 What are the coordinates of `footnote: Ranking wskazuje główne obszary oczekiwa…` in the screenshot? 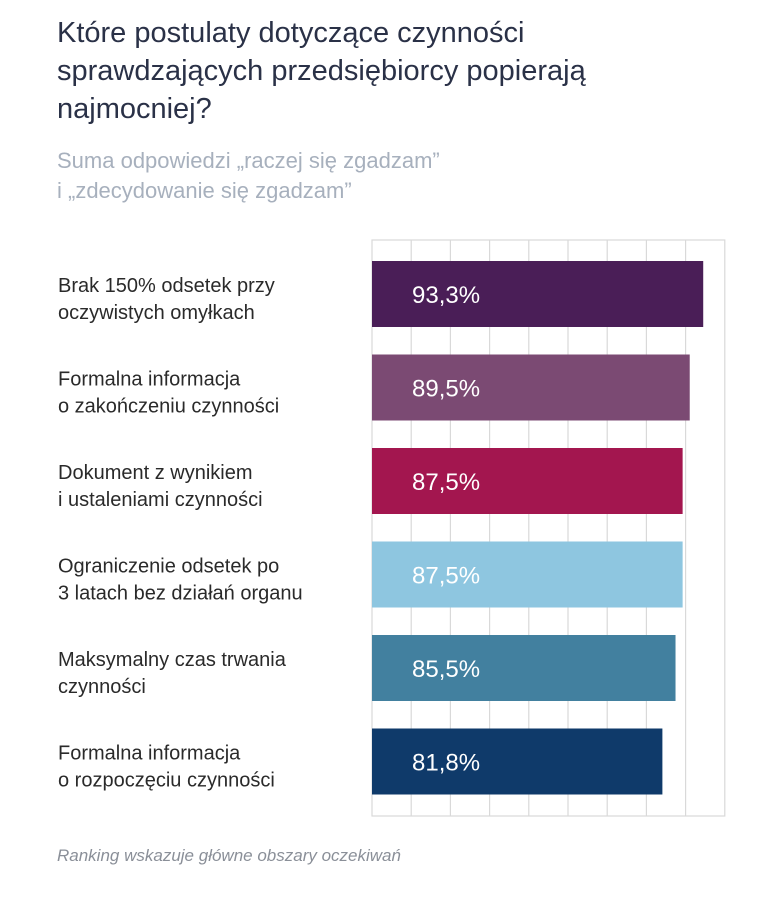 It's located at (229, 855).